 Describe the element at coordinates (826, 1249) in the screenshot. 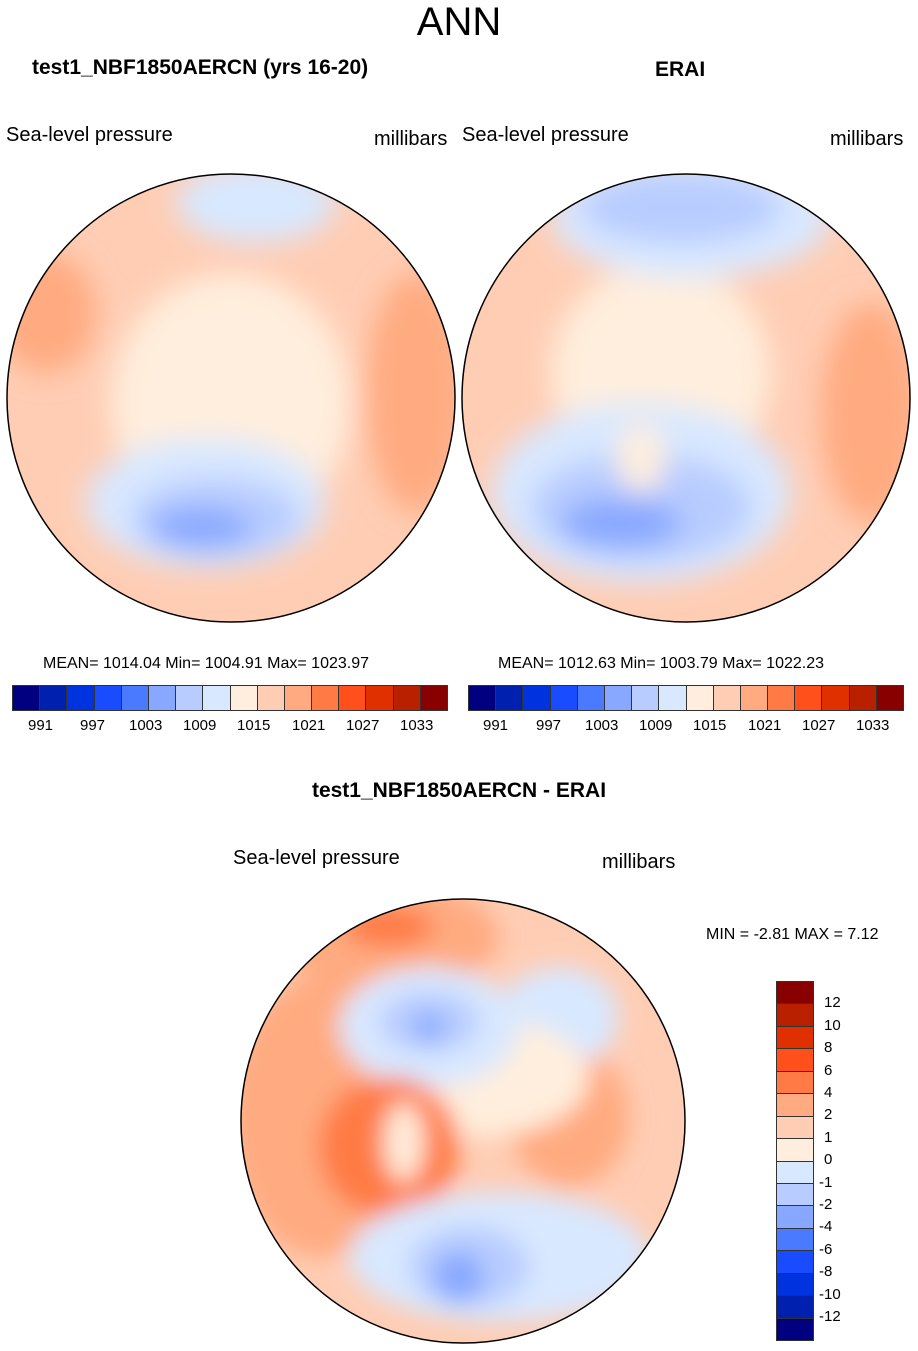

I see `colorbar-tick: -6` at that location.